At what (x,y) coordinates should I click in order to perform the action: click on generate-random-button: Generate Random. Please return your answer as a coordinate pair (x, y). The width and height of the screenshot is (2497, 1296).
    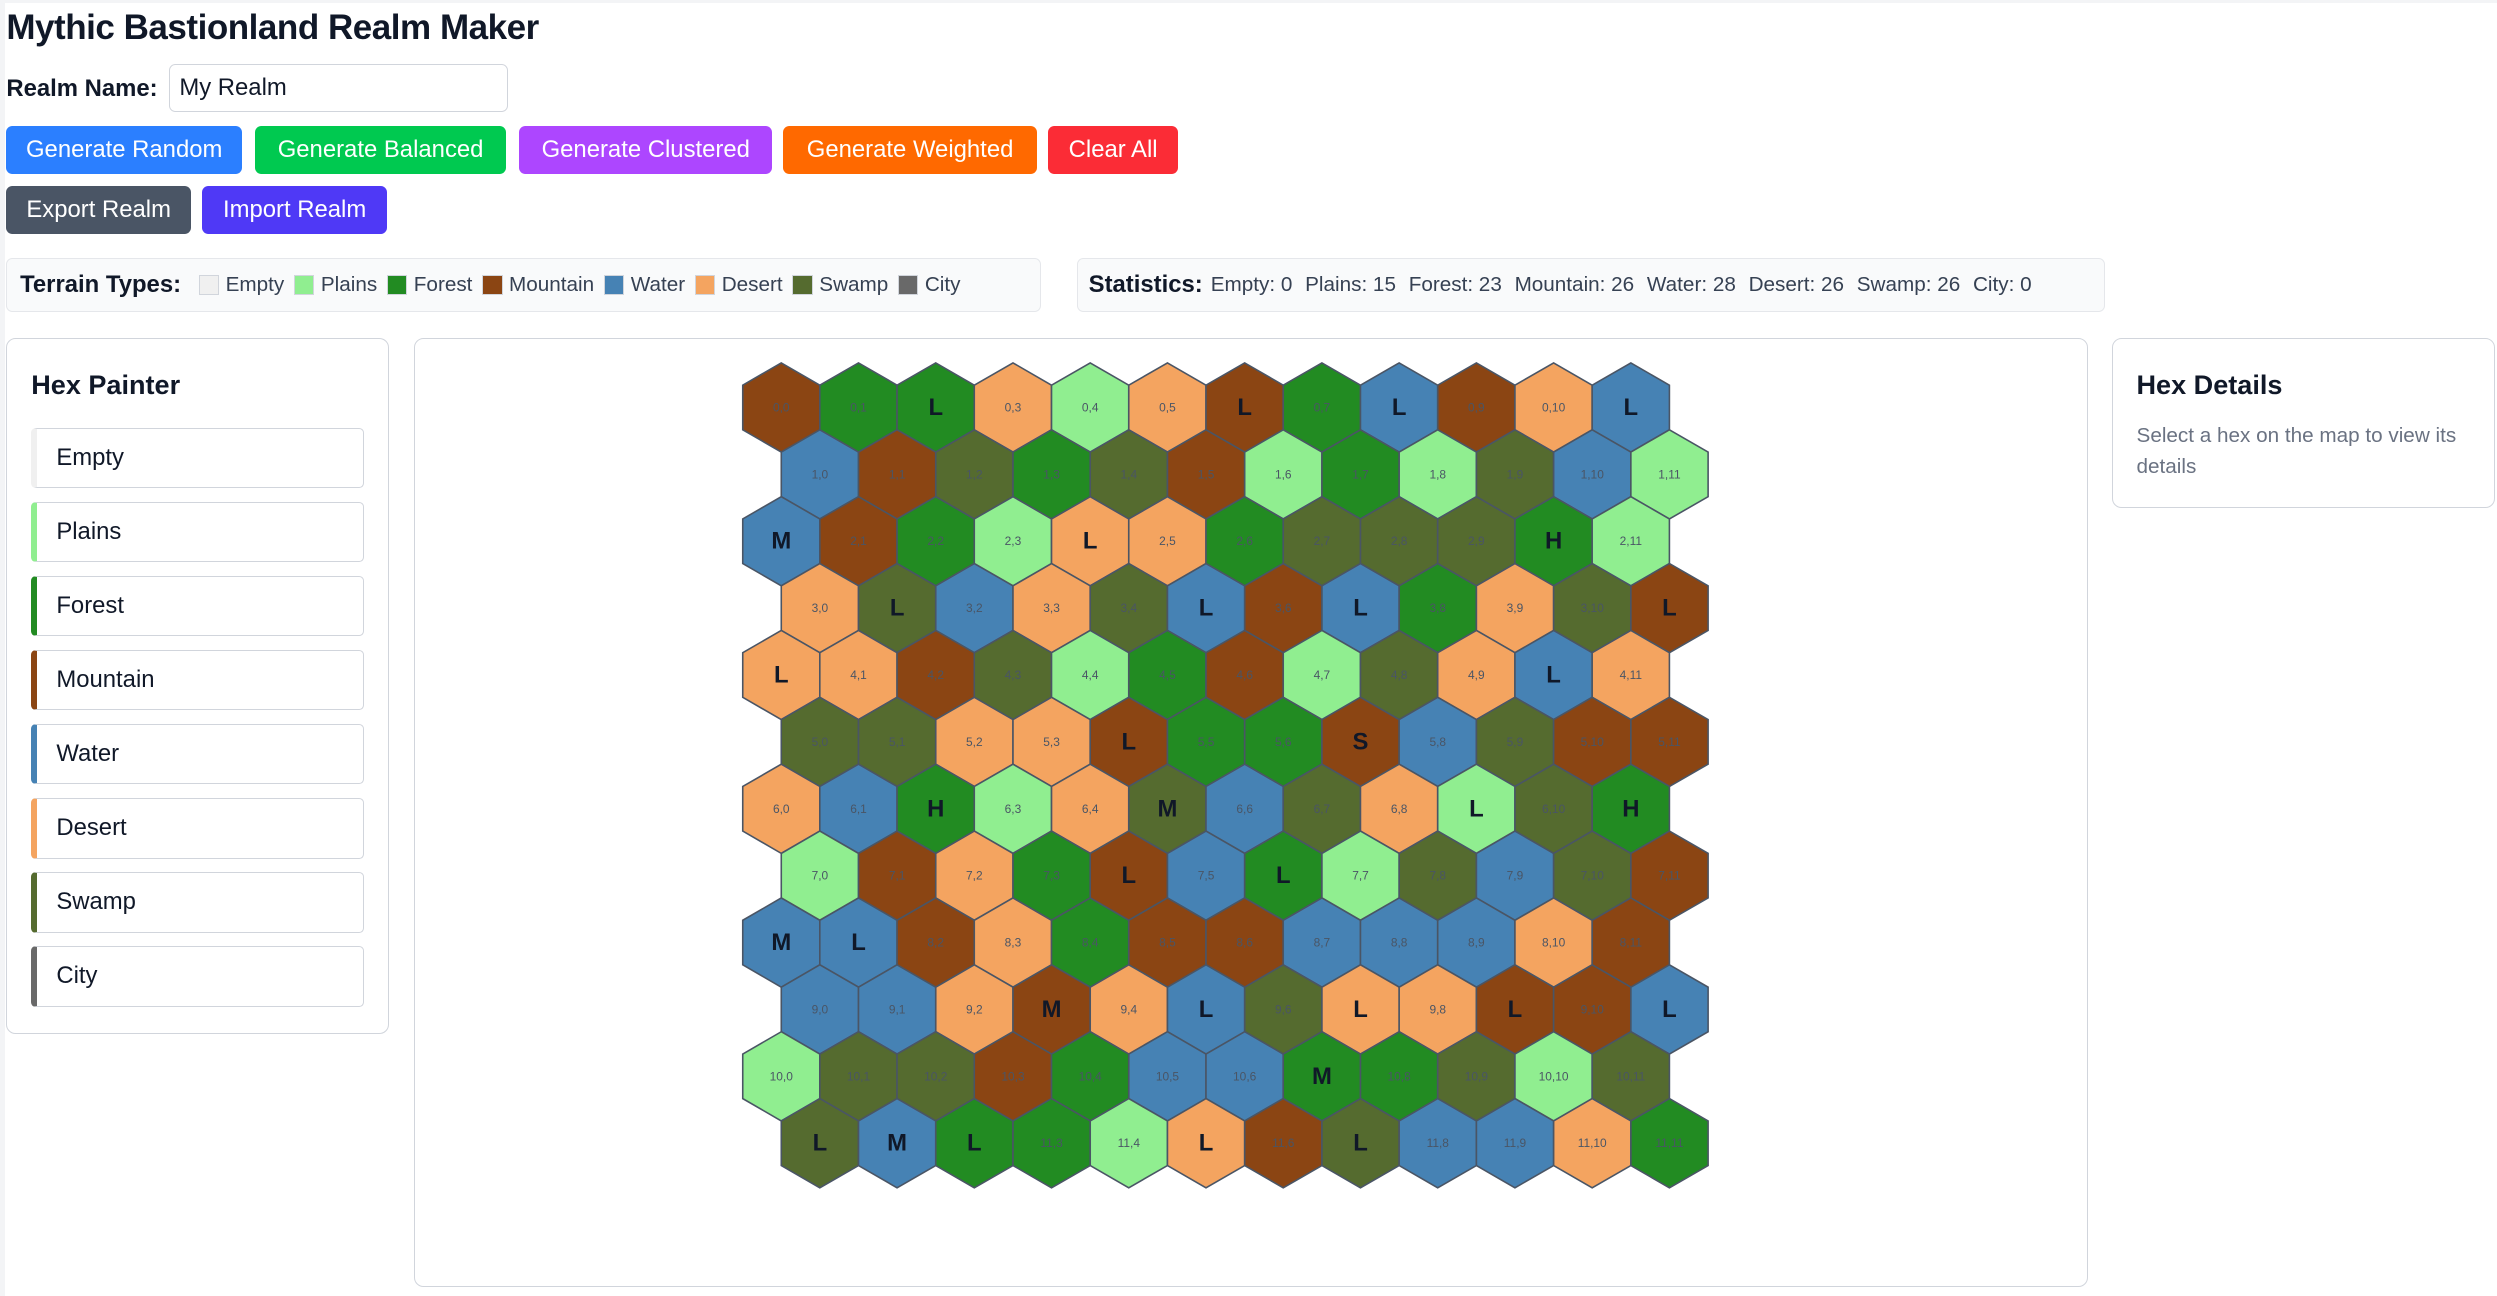
    Looking at the image, I should click on (124, 149).